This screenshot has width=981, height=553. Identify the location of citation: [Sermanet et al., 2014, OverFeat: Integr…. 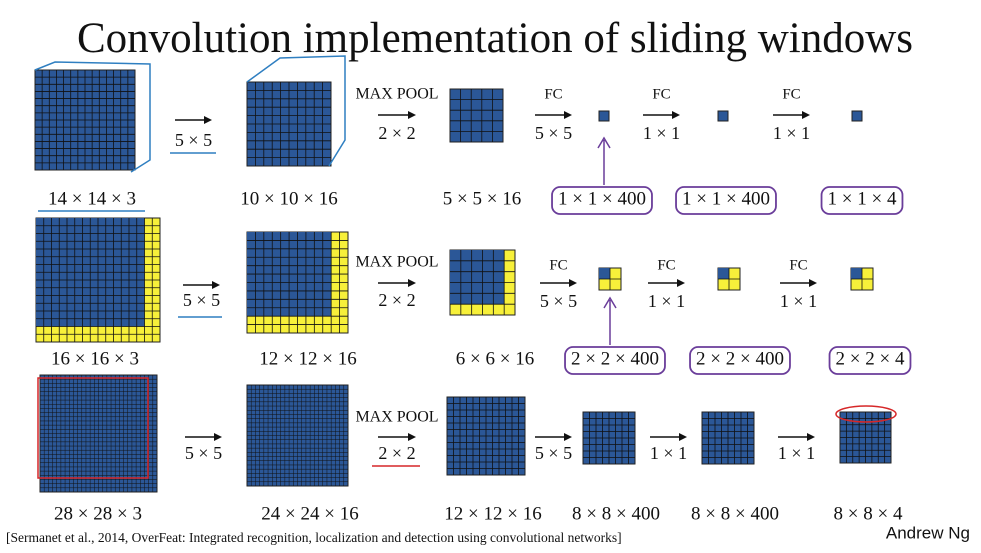
(314, 537).